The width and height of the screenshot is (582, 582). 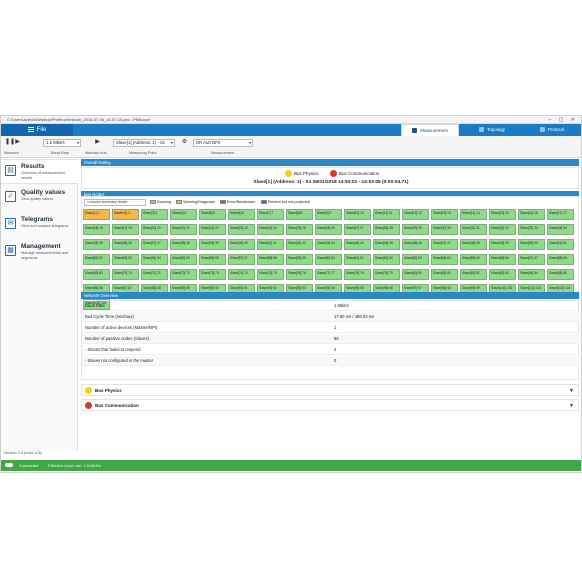 What do you see at coordinates (270, 229) in the screenshot?
I see `bus-node: Slave[24] 24` at bounding box center [270, 229].